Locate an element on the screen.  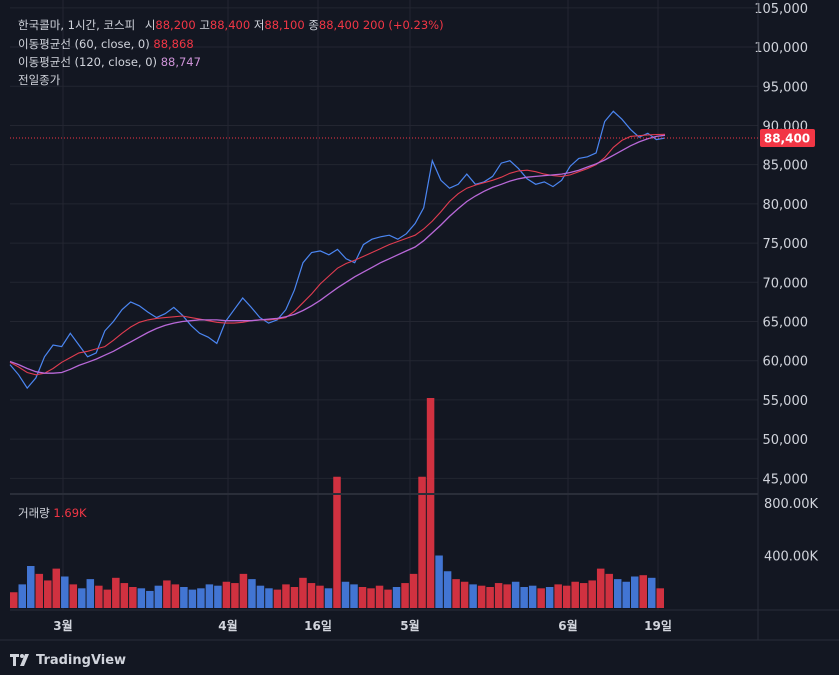
last-price-tag-text: 88,400 is located at coordinates (787, 139).